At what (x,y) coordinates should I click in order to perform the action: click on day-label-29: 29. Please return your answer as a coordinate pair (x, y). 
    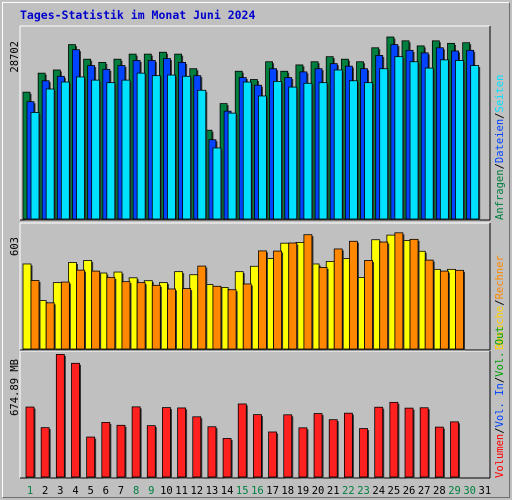
    Looking at the image, I should click on (454, 491).